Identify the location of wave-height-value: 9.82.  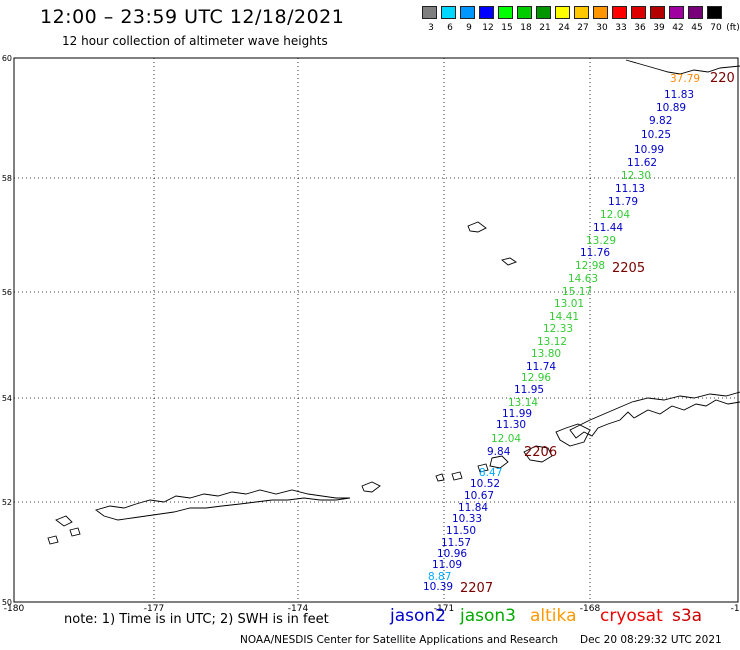
(660, 121).